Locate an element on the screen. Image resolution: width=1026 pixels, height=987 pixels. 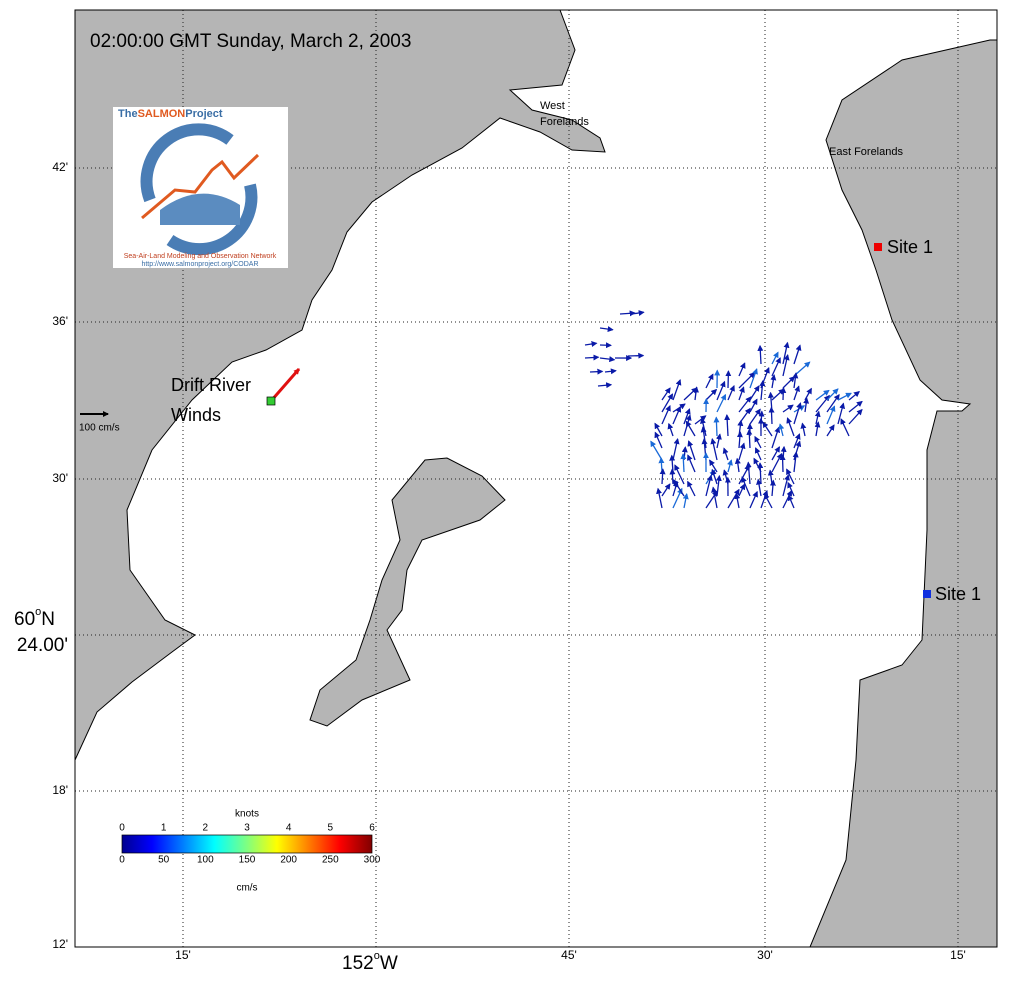
colorbar-tick: 0 is located at coordinates (122, 860).